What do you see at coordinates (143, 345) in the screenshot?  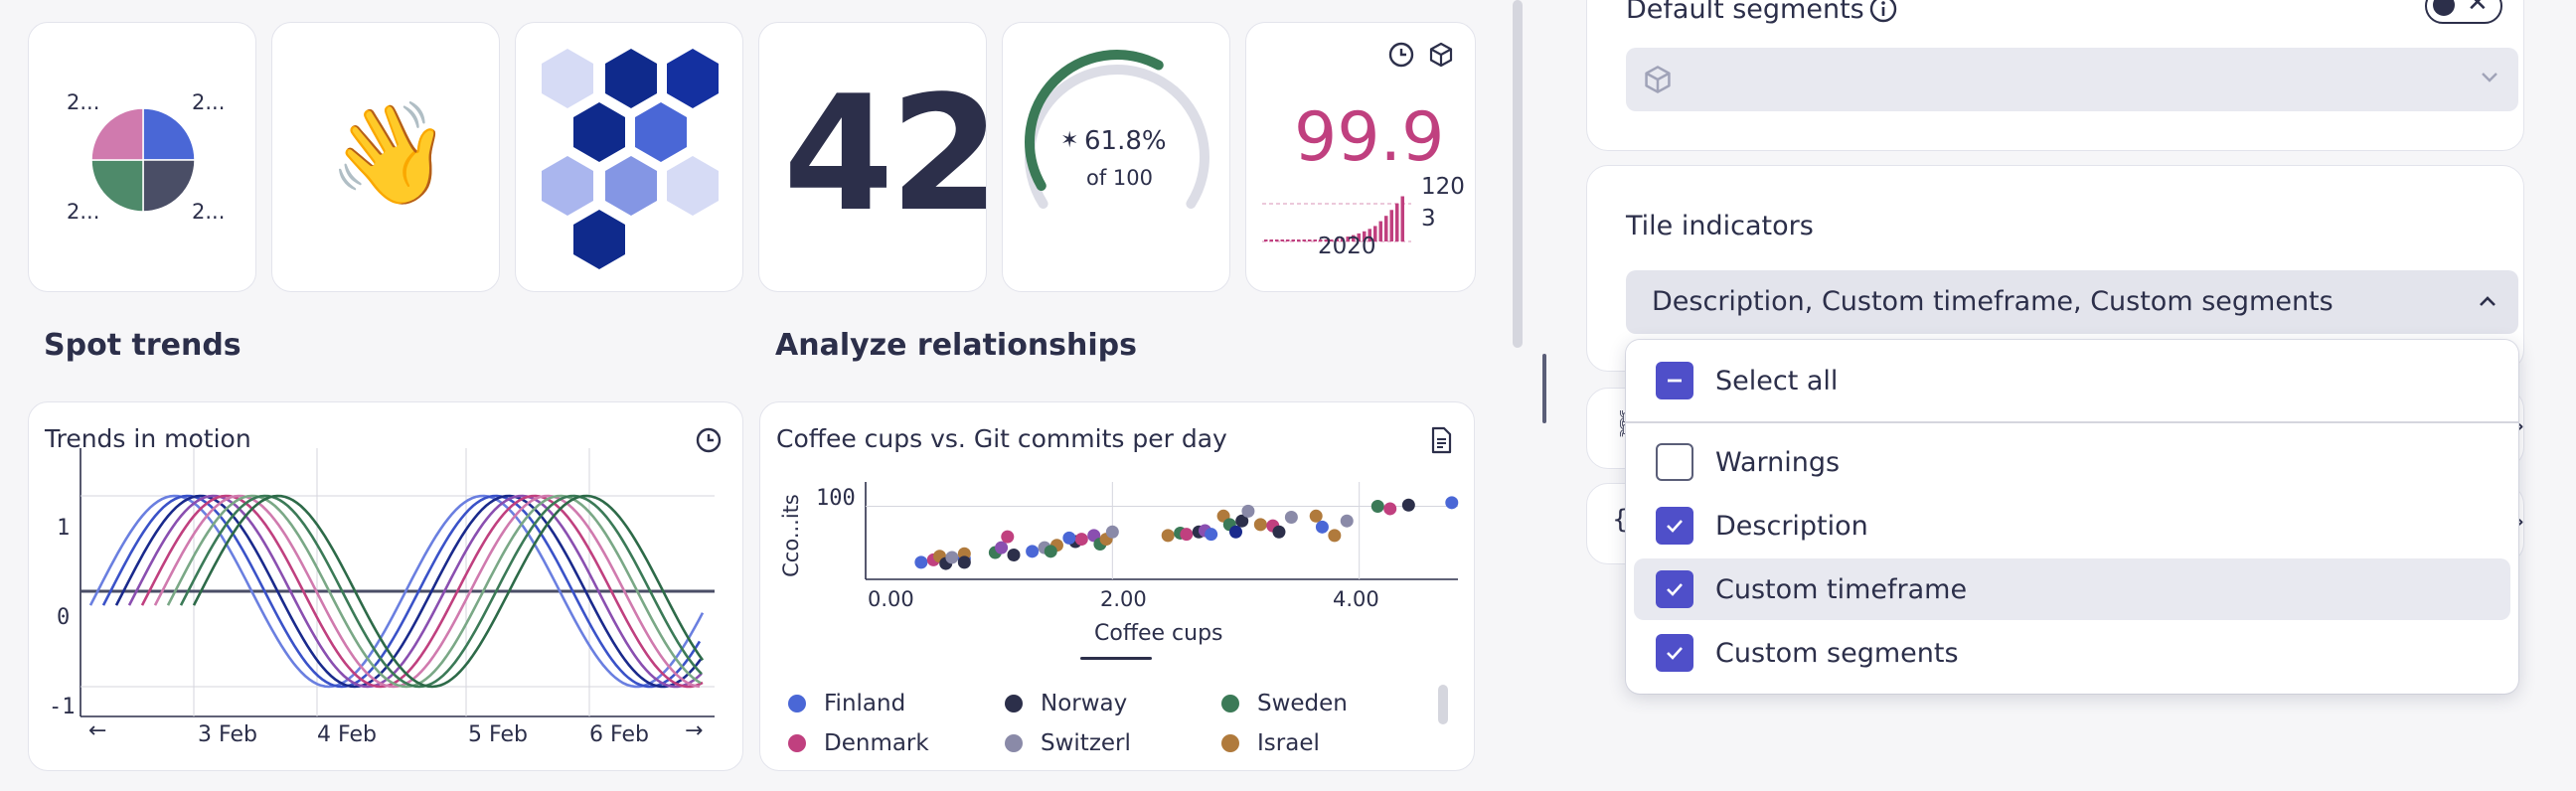 I see `section-title-spot-trends: Spot trends` at bounding box center [143, 345].